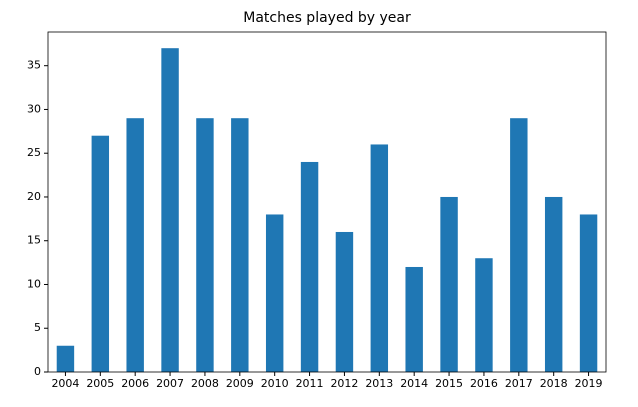 This screenshot has width=638, height=407. What do you see at coordinates (100, 383) in the screenshot?
I see `x-tick-label: 2005` at bounding box center [100, 383].